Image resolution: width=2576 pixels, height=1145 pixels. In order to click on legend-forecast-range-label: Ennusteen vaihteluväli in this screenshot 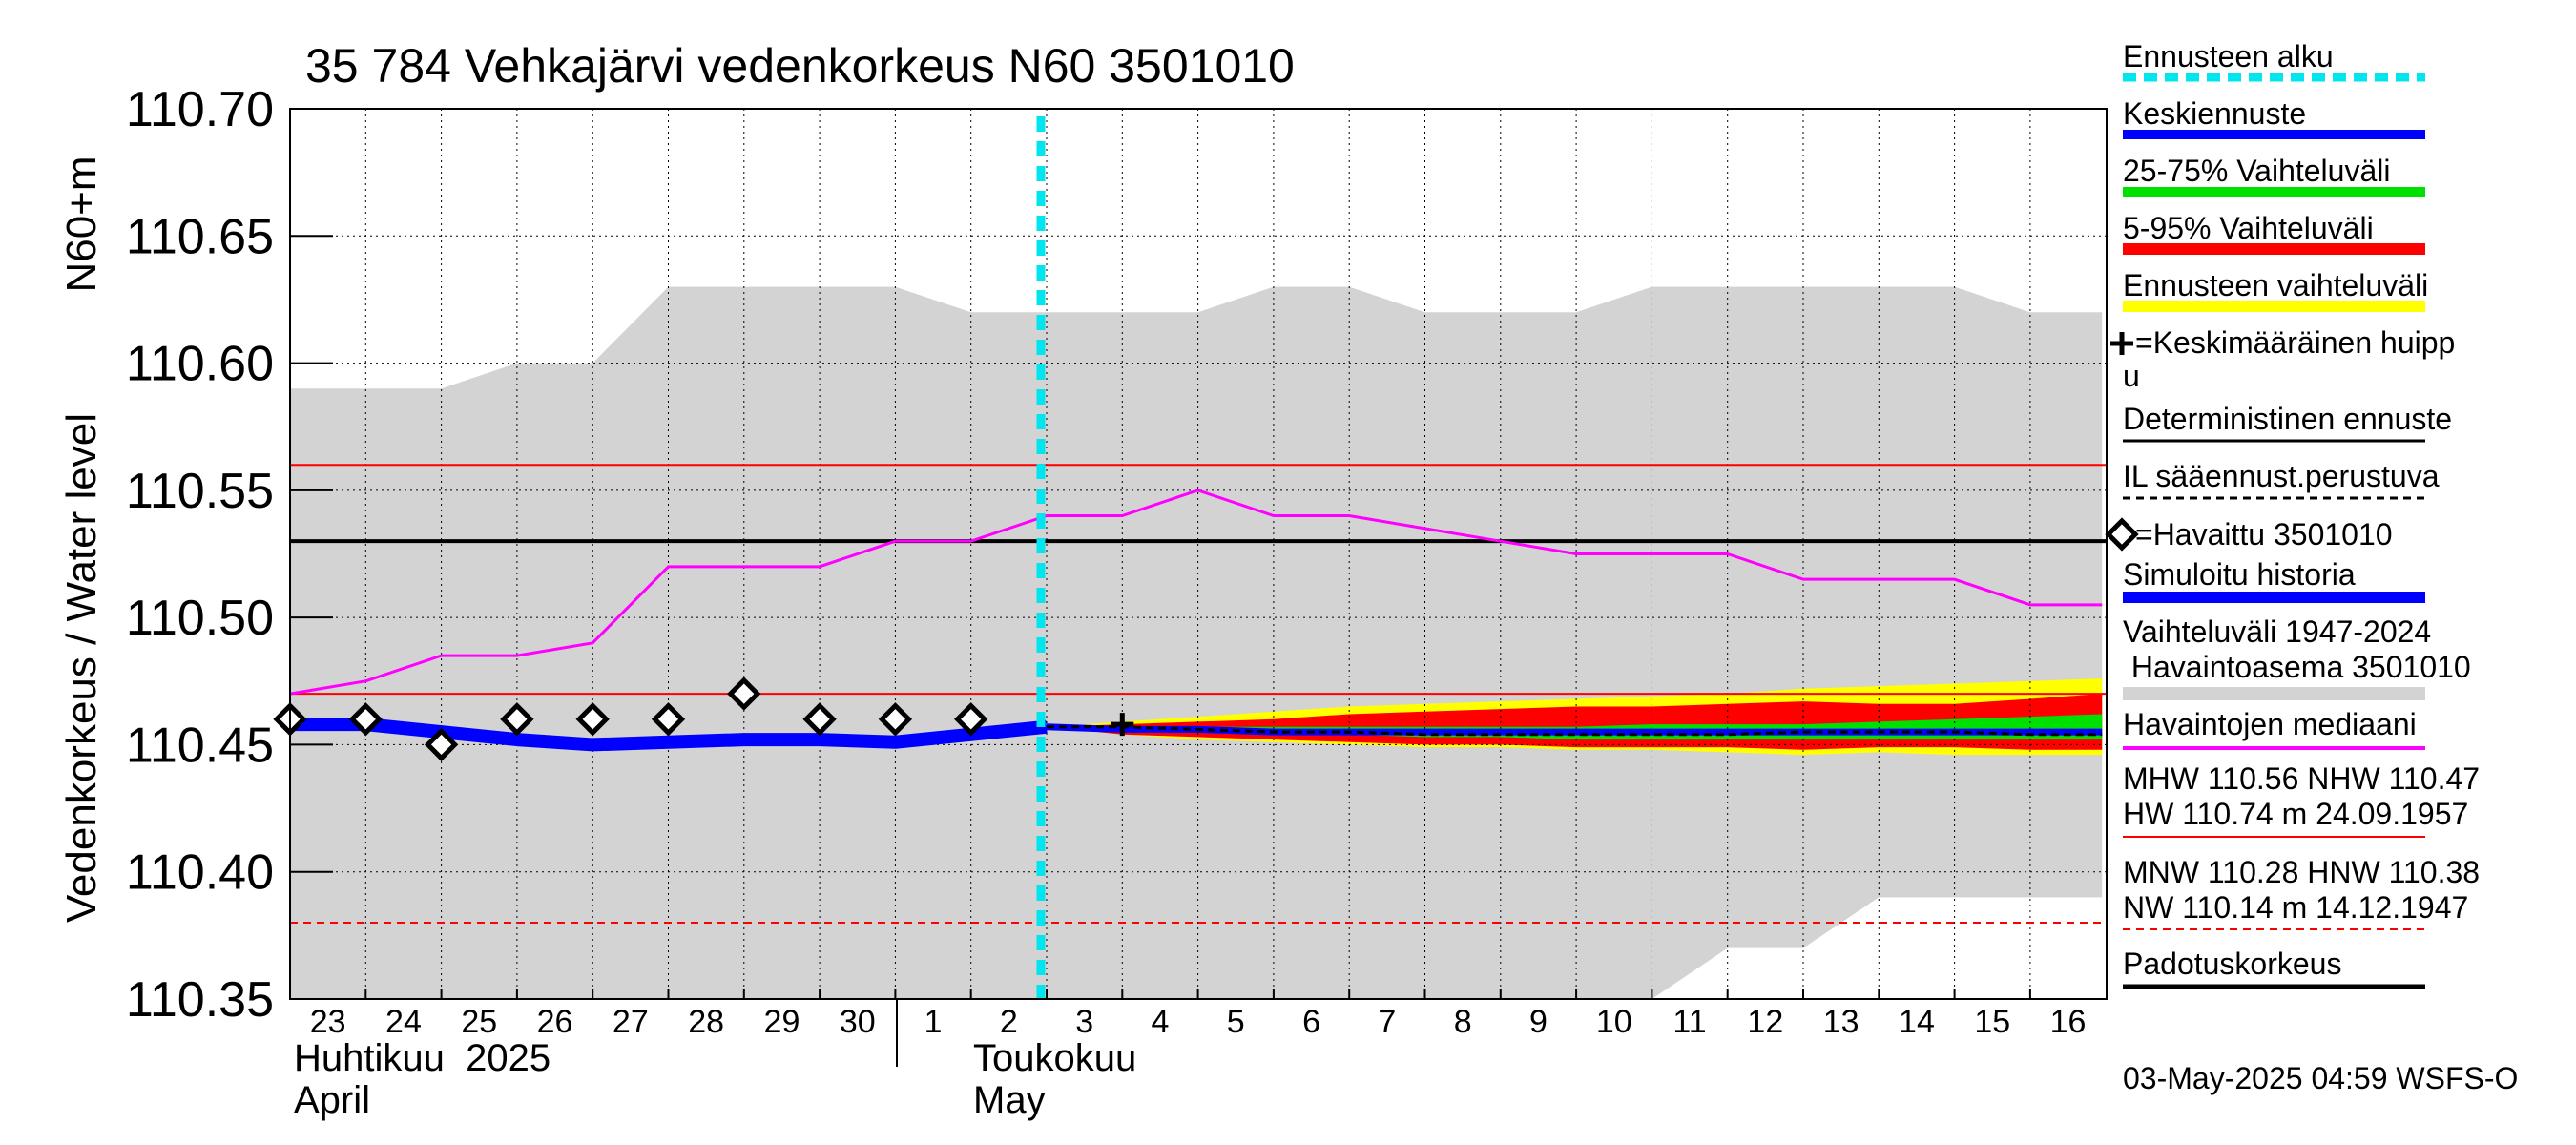, I will do `click(2275, 285)`.